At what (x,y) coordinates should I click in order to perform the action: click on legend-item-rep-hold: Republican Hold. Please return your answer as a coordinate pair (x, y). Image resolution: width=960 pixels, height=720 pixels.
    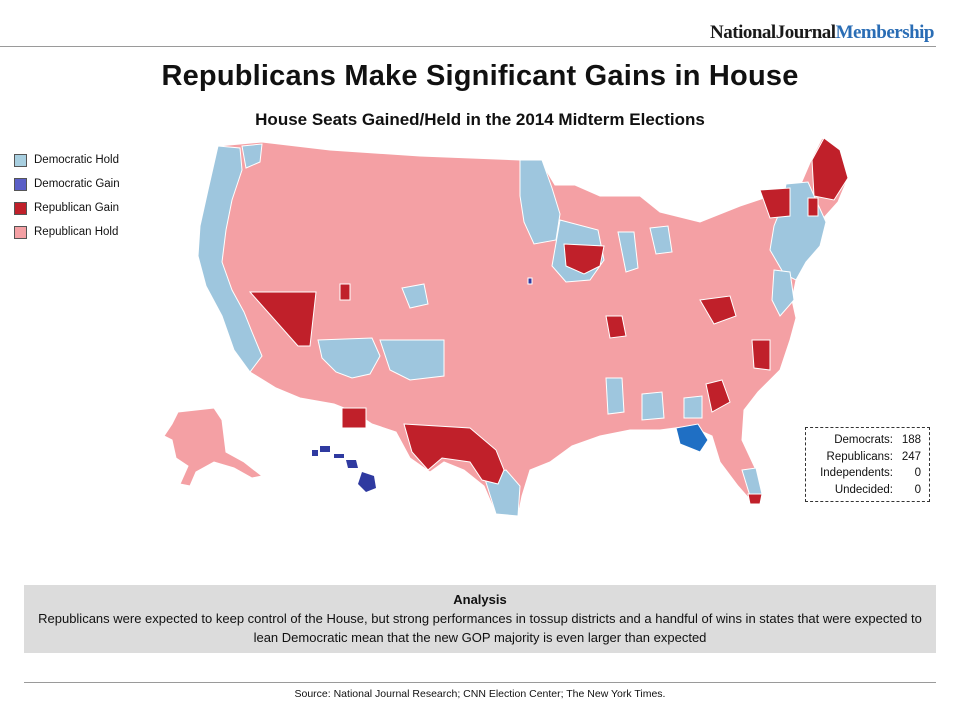
    Looking at the image, I should click on (67, 232).